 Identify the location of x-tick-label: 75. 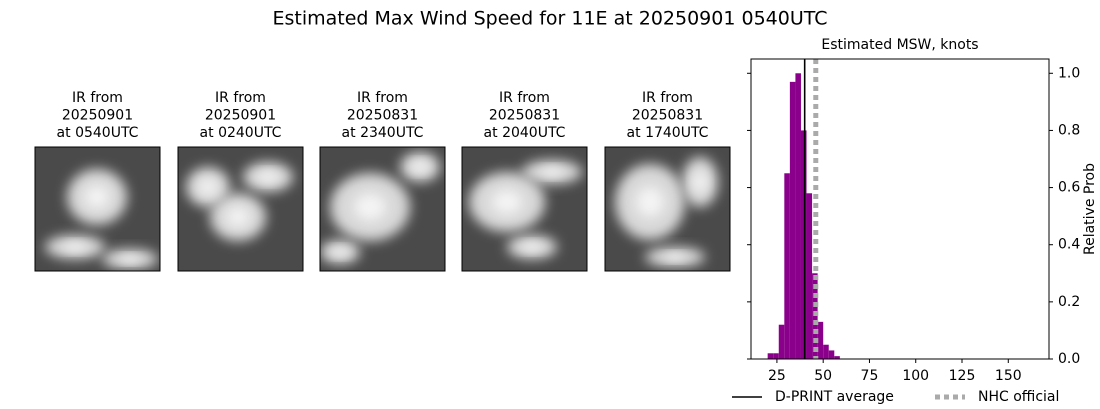
(870, 376).